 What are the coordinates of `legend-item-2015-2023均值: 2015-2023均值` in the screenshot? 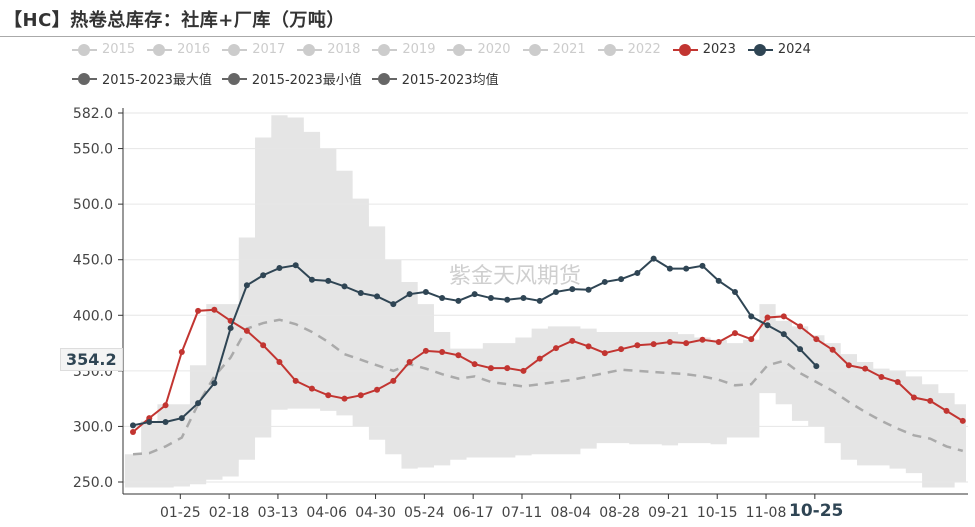 It's located at (435, 78).